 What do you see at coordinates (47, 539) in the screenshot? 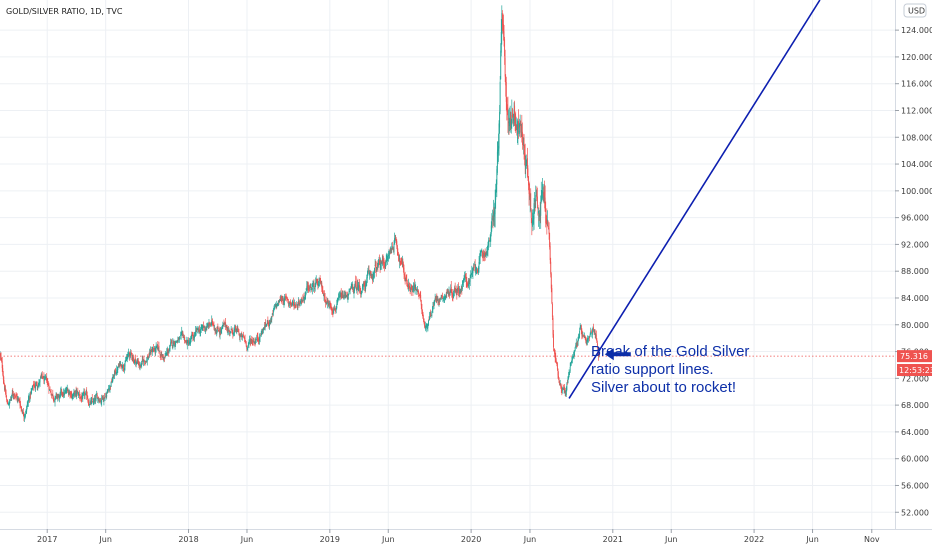
I see `x-tick-label: 2017` at bounding box center [47, 539].